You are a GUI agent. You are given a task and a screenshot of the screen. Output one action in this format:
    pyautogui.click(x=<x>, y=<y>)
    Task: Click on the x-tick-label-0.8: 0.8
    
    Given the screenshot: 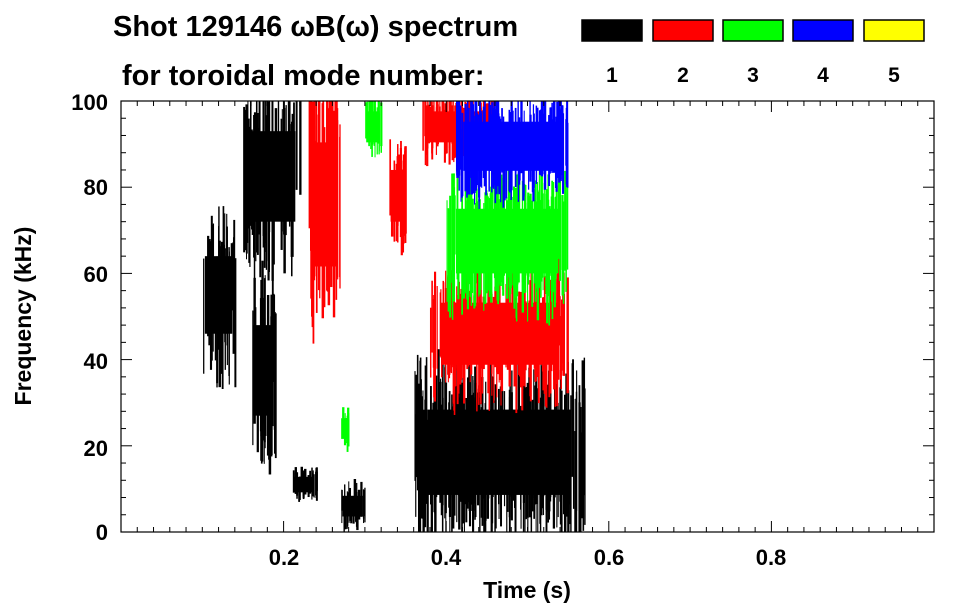 What is the action you would take?
    pyautogui.click(x=771, y=557)
    